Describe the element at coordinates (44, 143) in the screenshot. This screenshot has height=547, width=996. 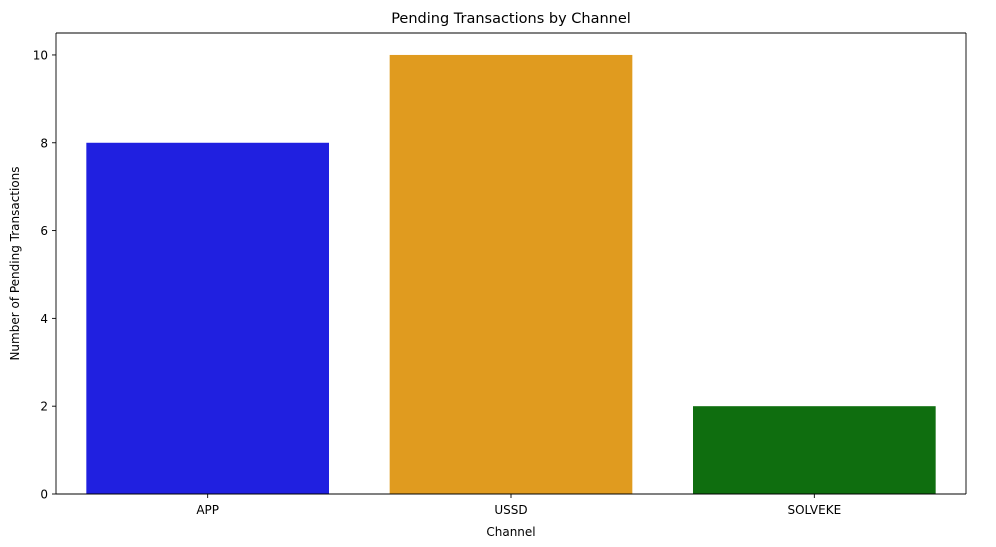
I see `y-tick-label: 8` at that location.